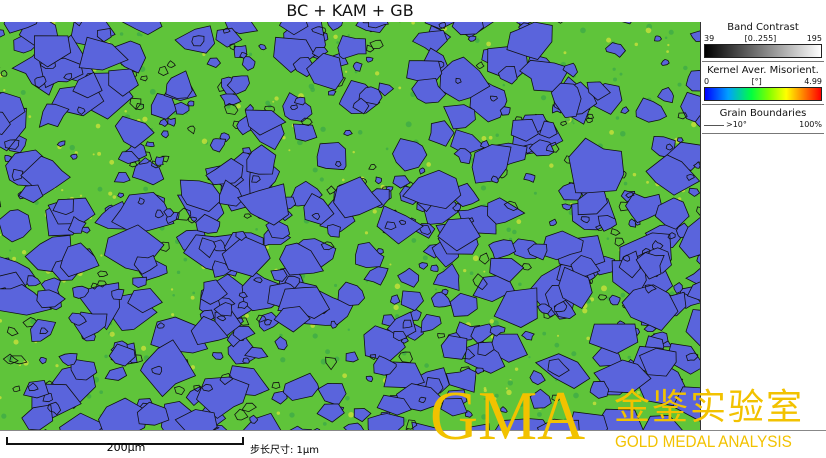  Describe the element at coordinates (763, 113) in the screenshot. I see `grain-boundaries-title: Grain Boundaries` at that location.